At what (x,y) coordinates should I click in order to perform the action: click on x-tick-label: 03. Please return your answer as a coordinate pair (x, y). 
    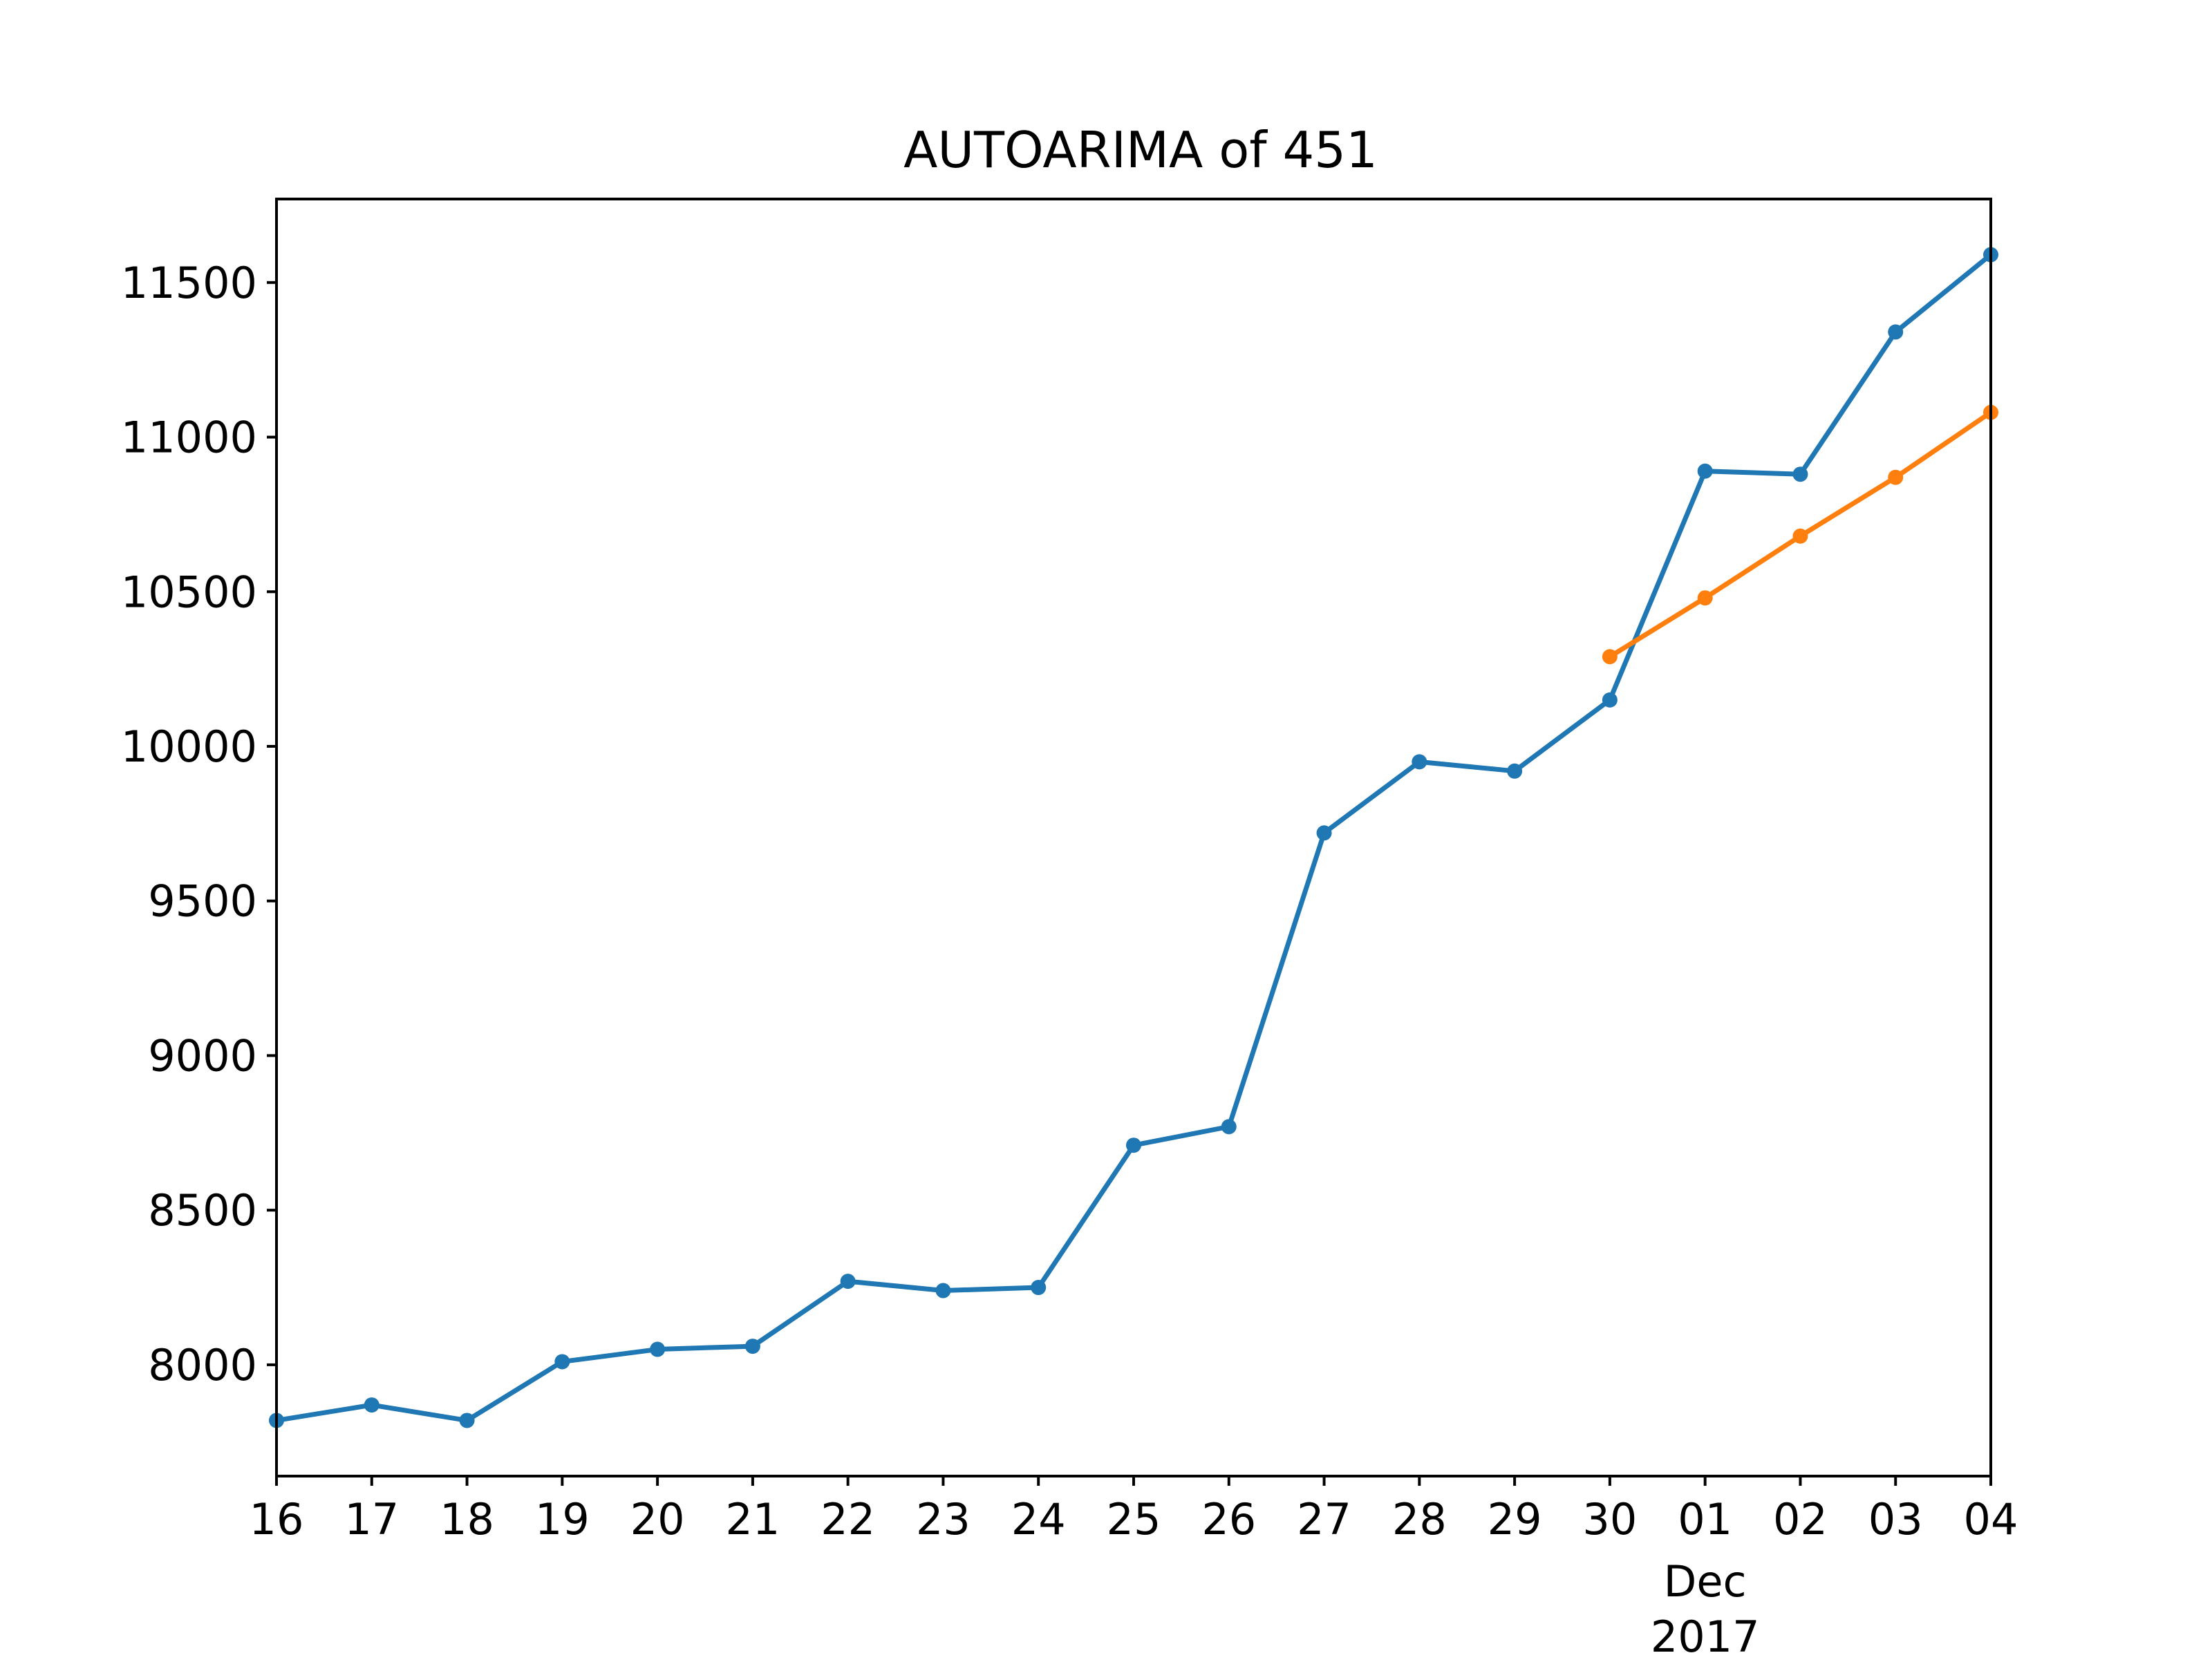
    Looking at the image, I should click on (1896, 1520).